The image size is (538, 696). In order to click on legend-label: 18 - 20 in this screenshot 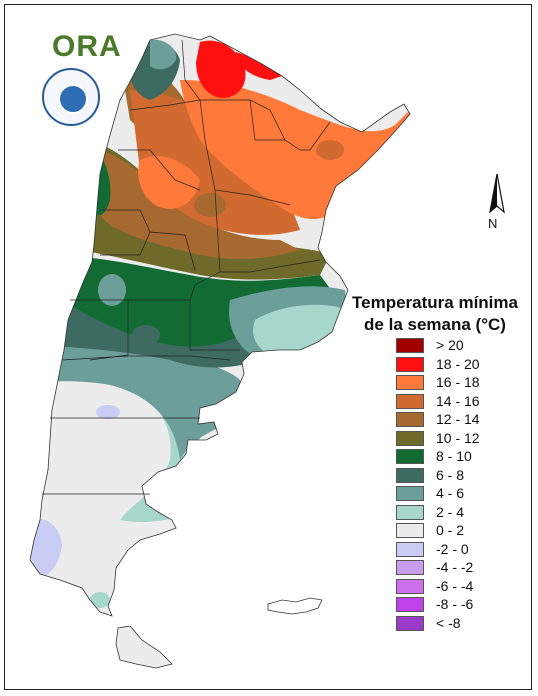, I will do `click(458, 363)`.